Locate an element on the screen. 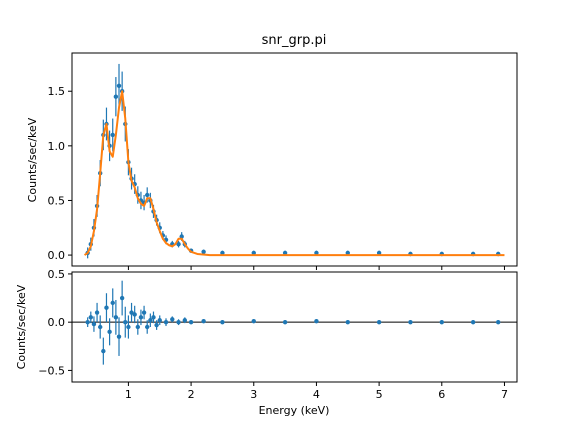 This screenshot has height=431, width=574. x-tick-label: 1 is located at coordinates (128, 394).